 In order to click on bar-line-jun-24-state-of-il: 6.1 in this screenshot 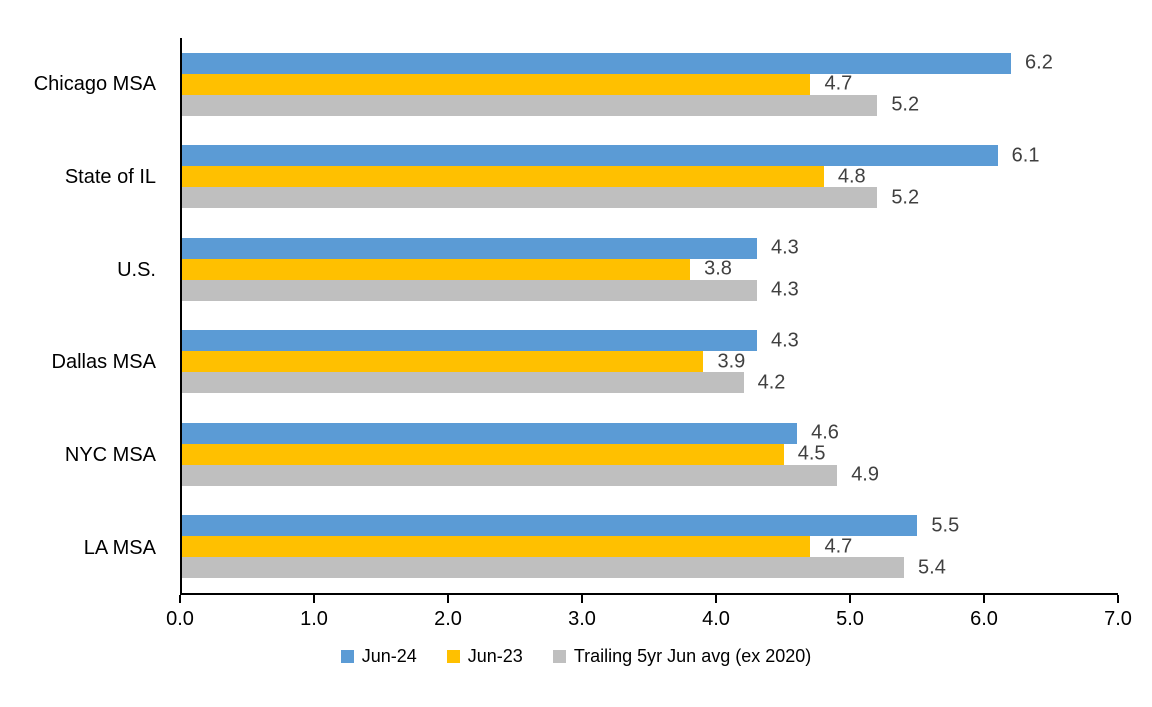, I will do `click(650, 155)`.